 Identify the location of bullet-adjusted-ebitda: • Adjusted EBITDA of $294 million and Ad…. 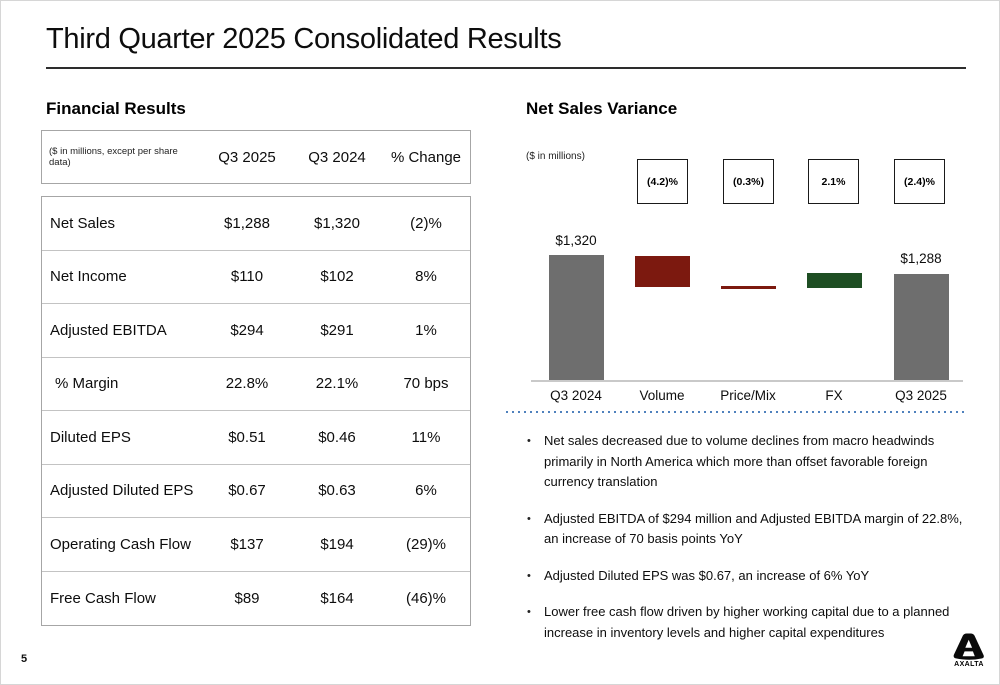
(746, 529).